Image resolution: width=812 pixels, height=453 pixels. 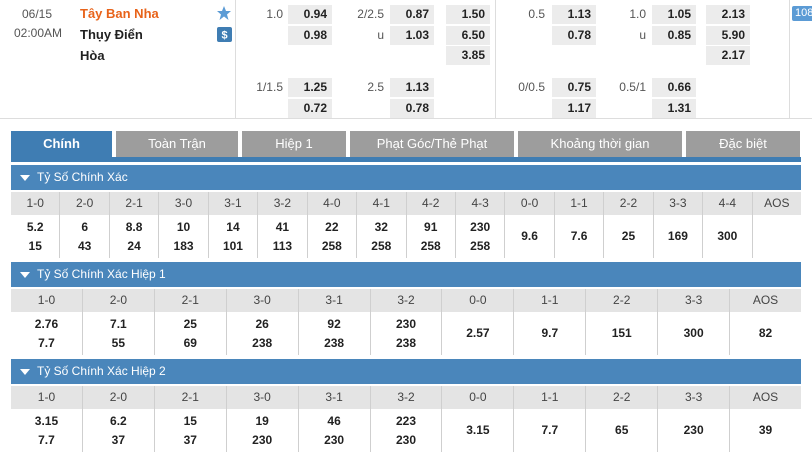 What do you see at coordinates (191, 333) in the screenshot?
I see `odds-cell: 25 69` at bounding box center [191, 333].